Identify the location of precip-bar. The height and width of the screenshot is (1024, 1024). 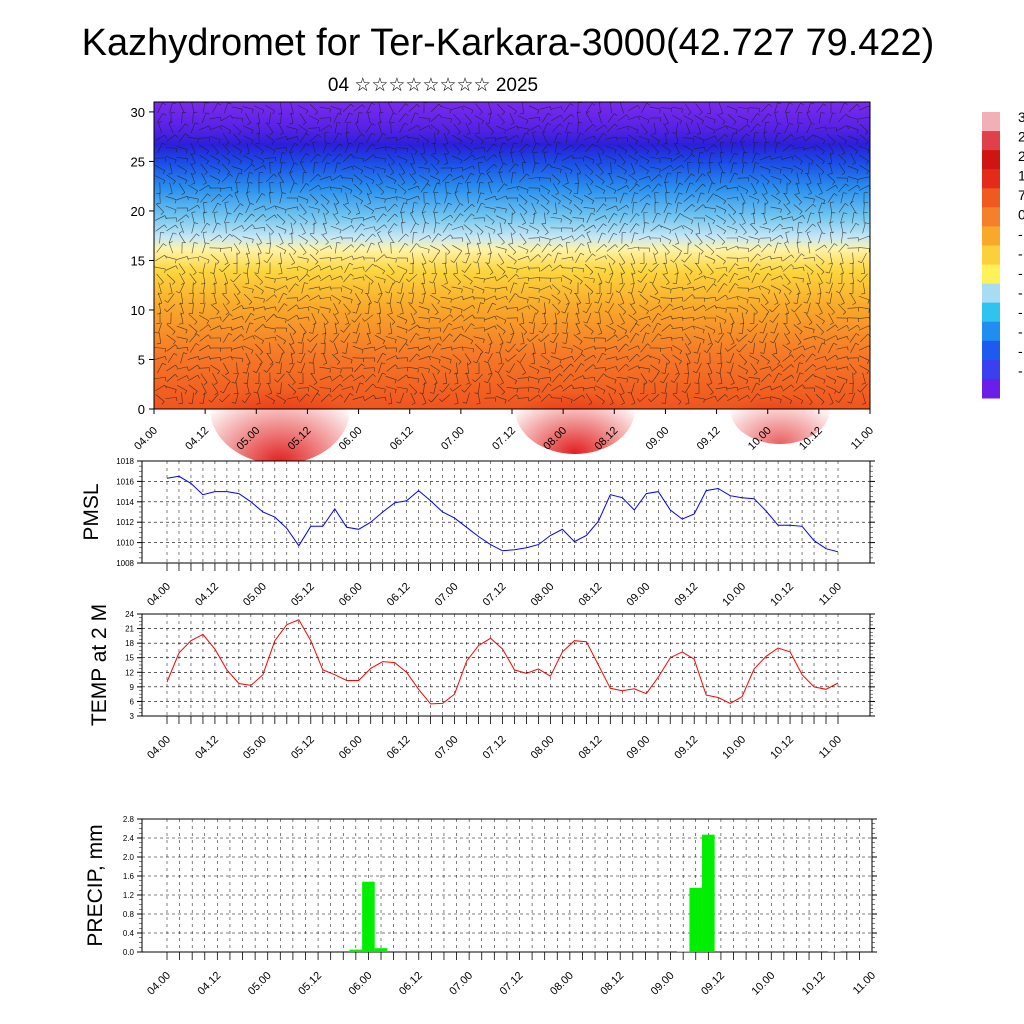
(696, 919).